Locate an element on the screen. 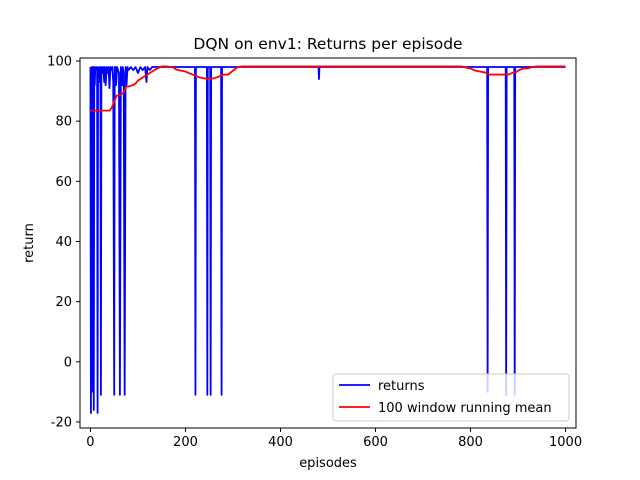  x-tick-label: 0 is located at coordinates (90, 442).